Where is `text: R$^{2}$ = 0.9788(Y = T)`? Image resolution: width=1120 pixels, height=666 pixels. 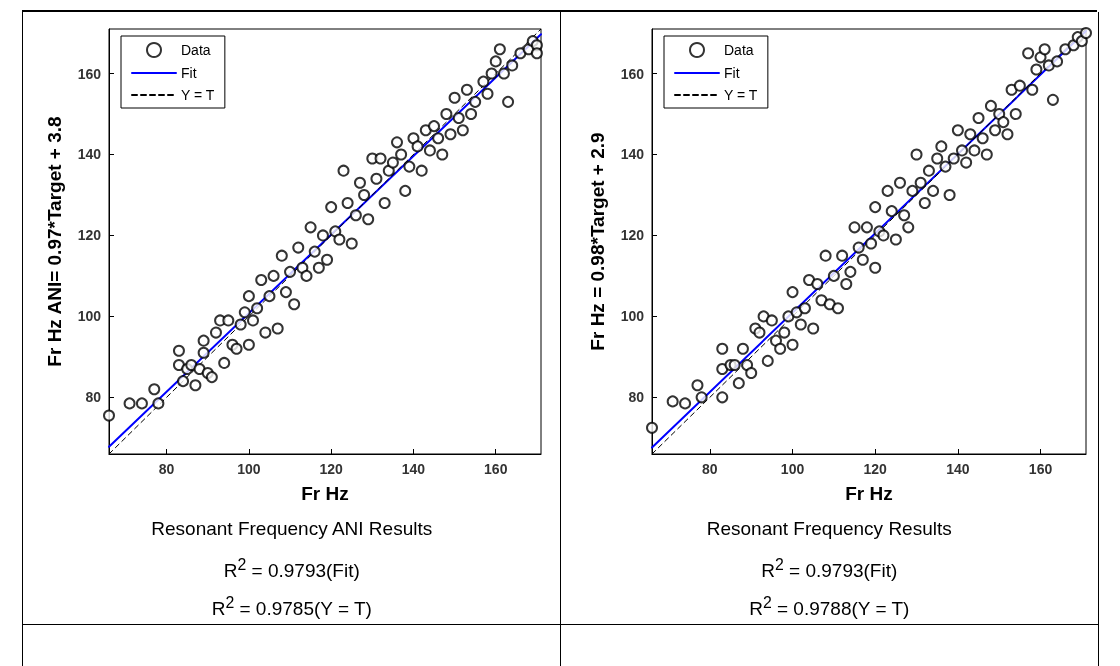 text: R$^{2}$ = 0.9788(Y = T) is located at coordinates (829, 607).